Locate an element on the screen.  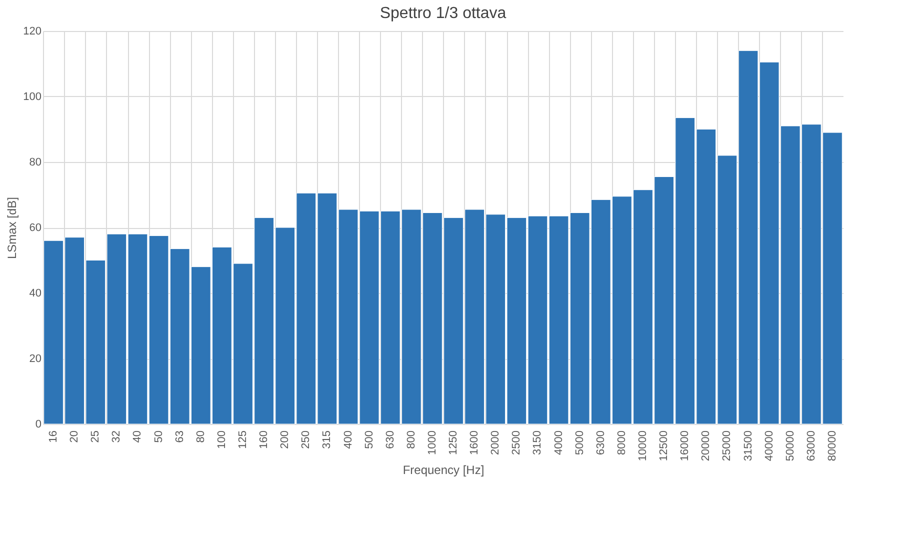
chart-title: Spettro 1/3 ottava is located at coordinates (443, 13).